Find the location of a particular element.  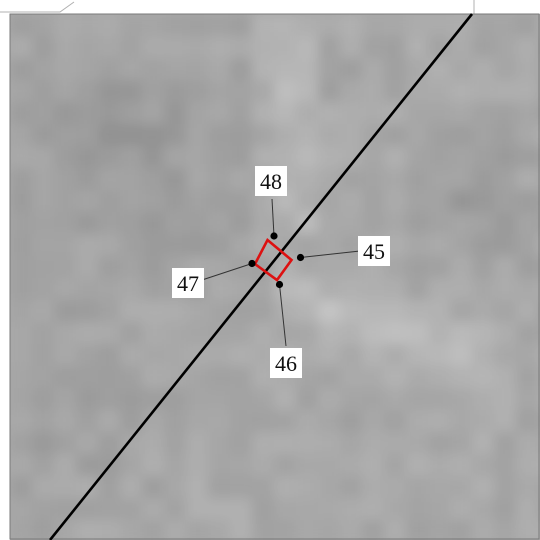

vertex-label-46: 46 is located at coordinates (286, 363).